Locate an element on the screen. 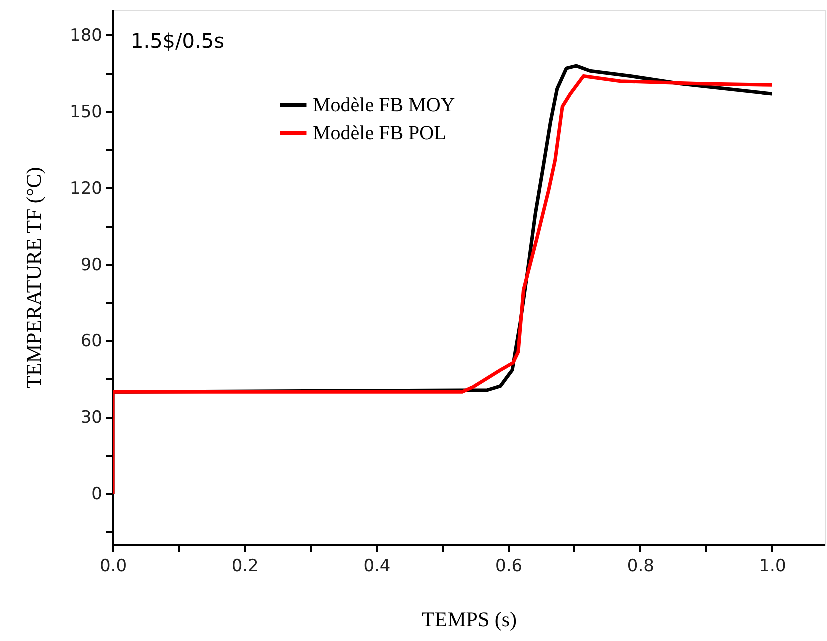 The width and height of the screenshot is (827, 641). x-axis-title: TEMPS (s) is located at coordinates (470, 620).